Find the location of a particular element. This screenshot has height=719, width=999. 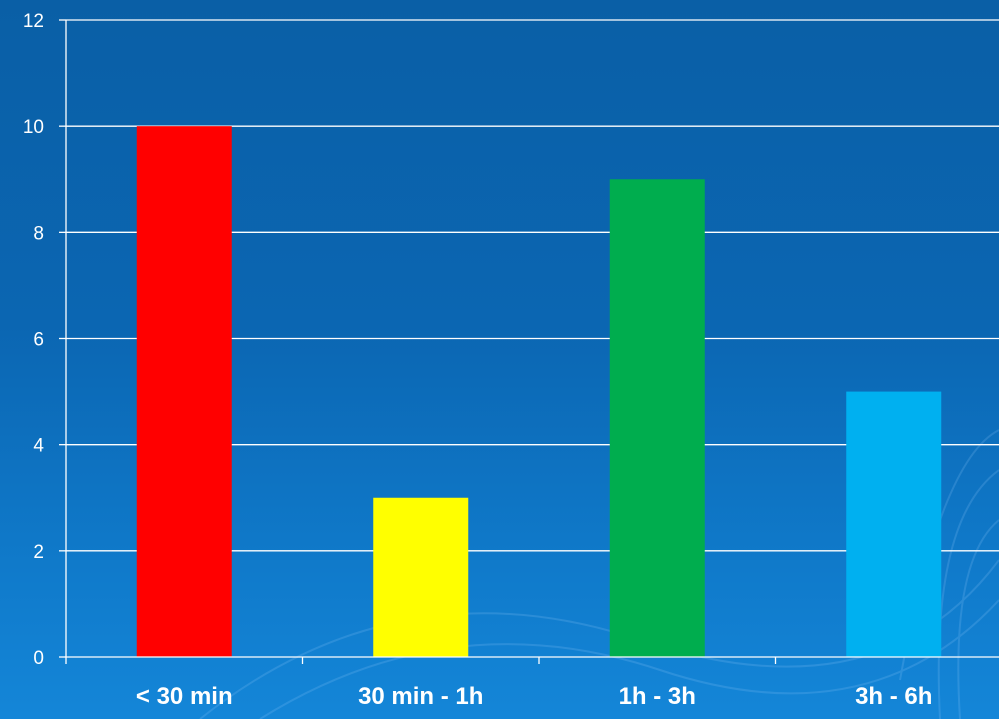

y-tick-label: 4 is located at coordinates (38, 446).